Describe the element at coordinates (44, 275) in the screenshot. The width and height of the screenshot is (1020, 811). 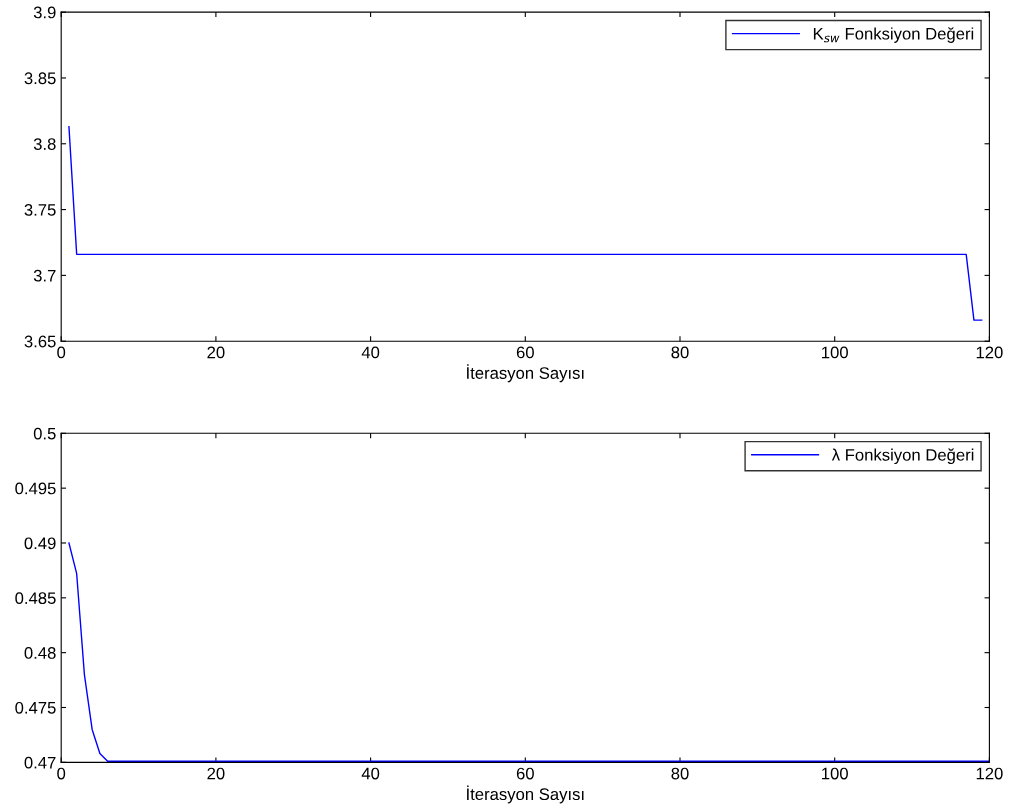
I see `y-tick-label: 3.7` at that location.